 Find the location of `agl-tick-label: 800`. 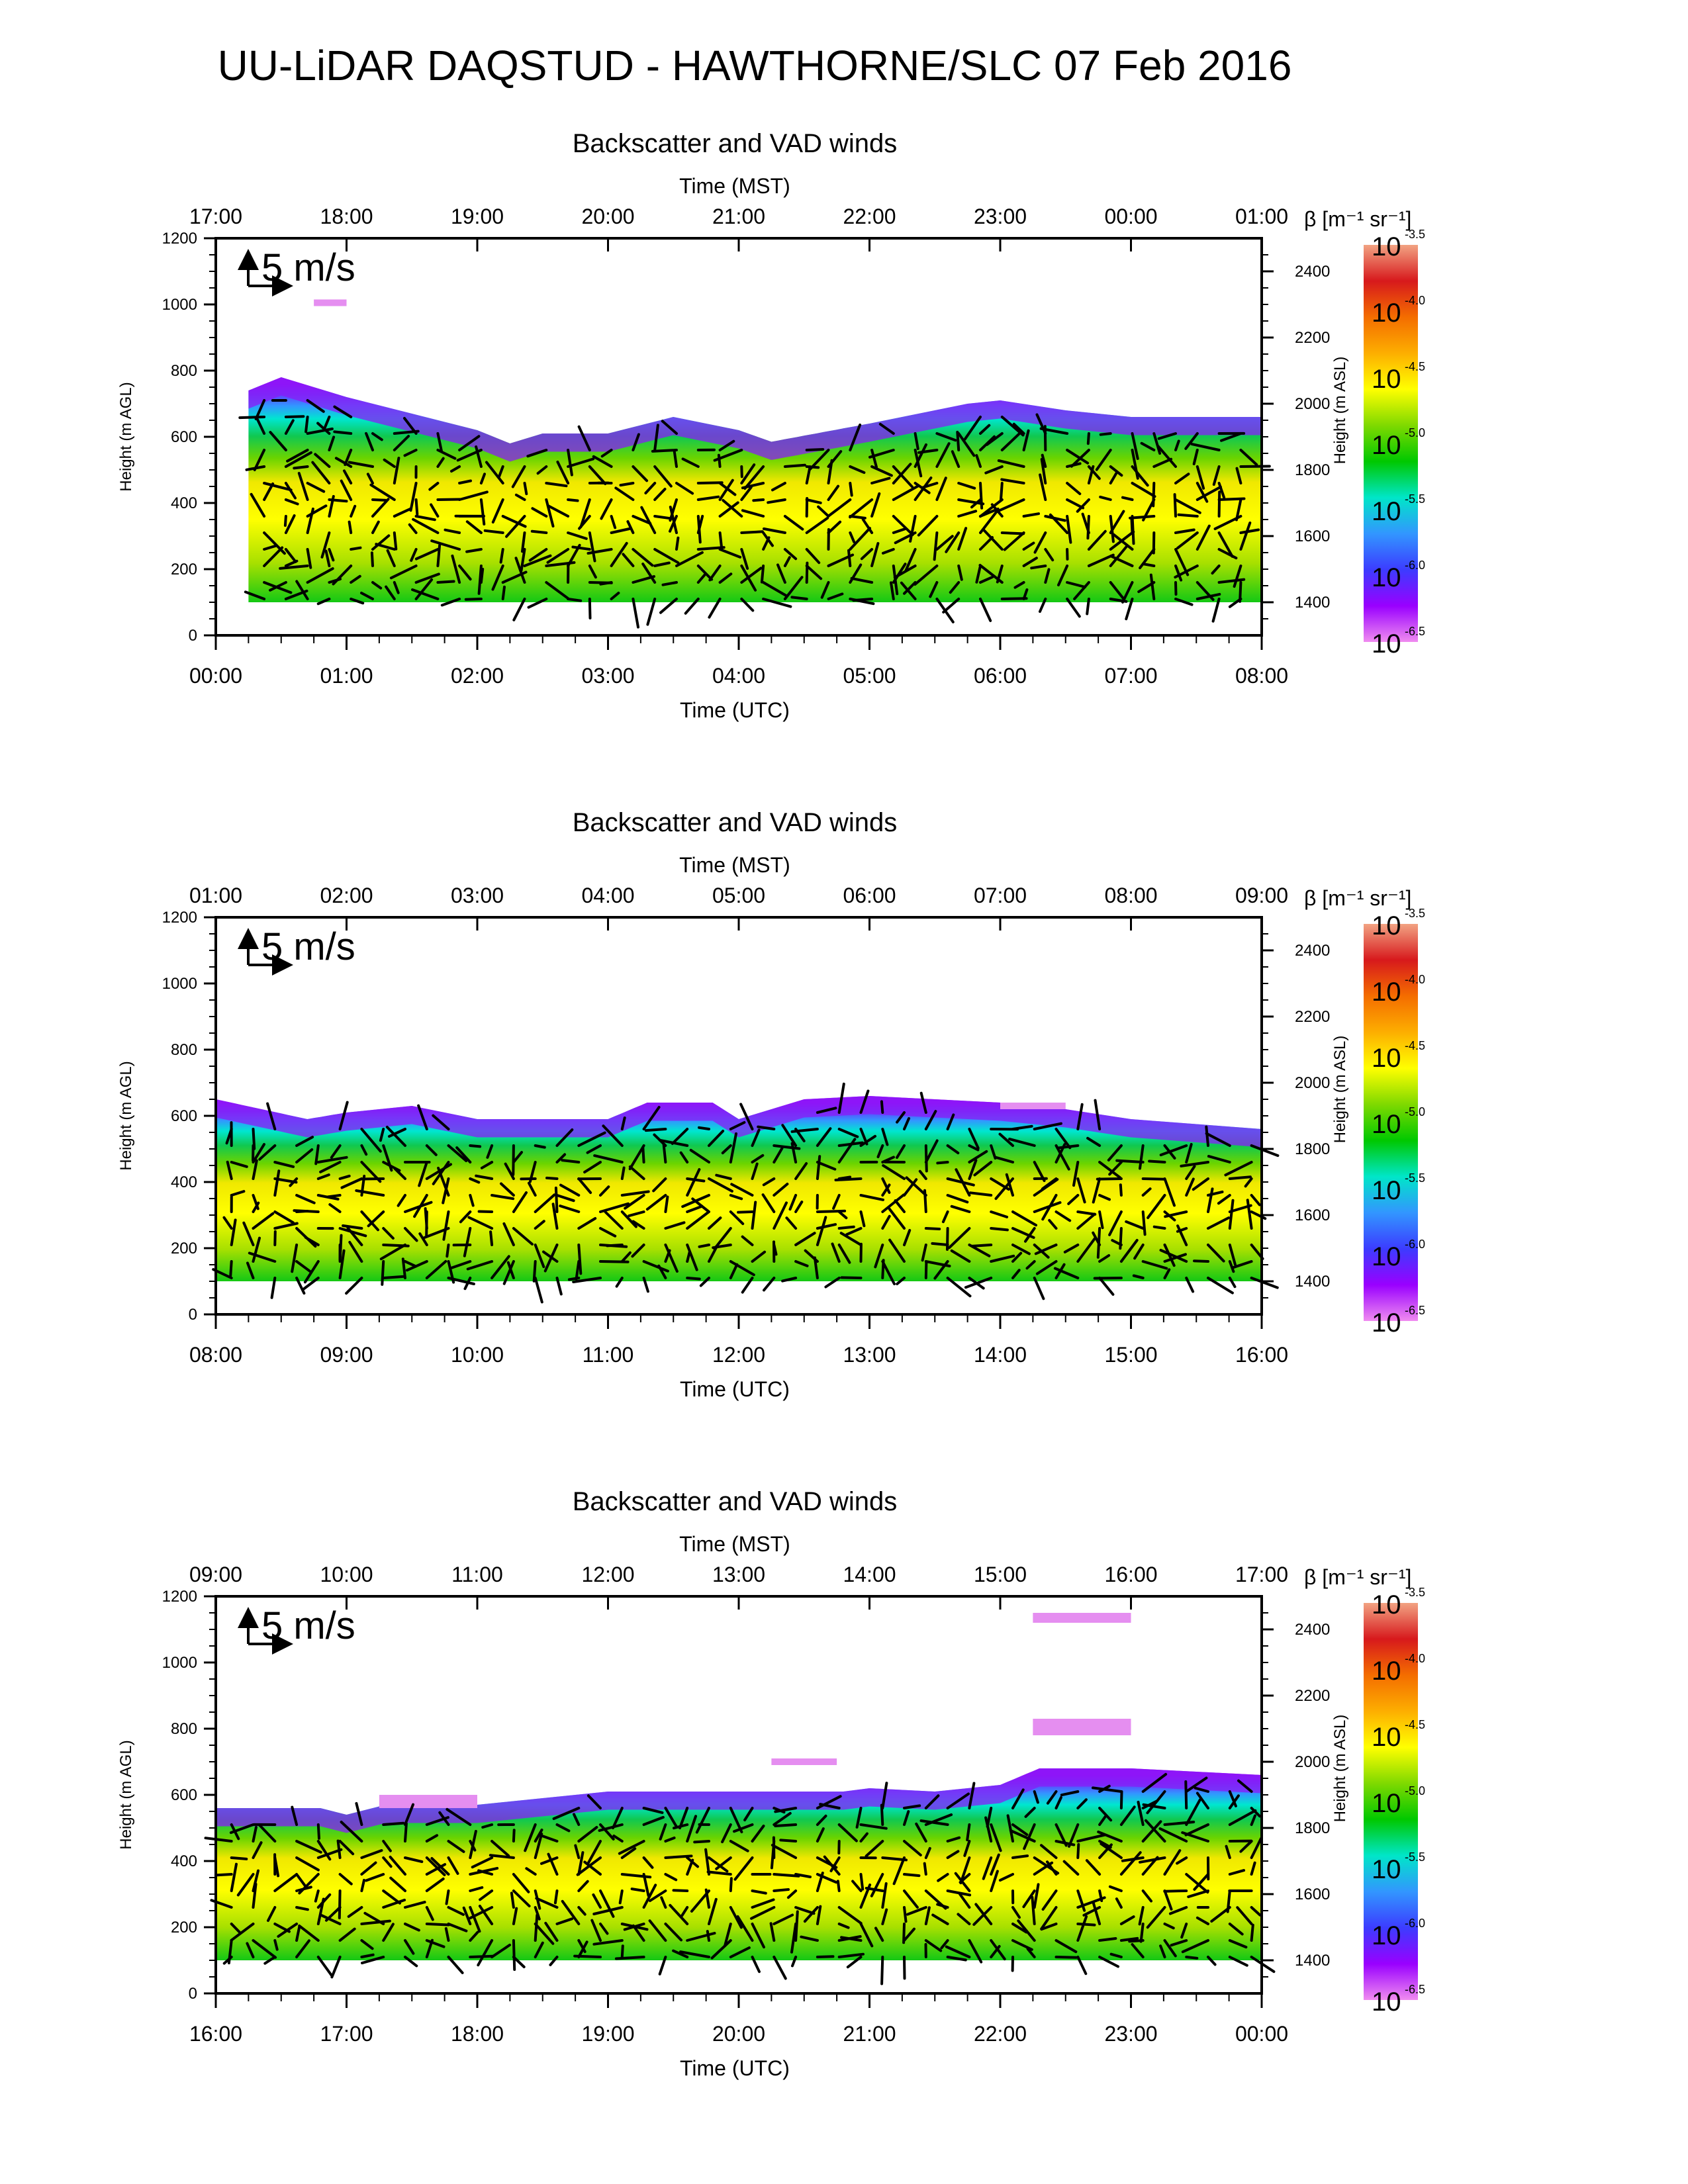

agl-tick-label: 800 is located at coordinates (184, 1729).